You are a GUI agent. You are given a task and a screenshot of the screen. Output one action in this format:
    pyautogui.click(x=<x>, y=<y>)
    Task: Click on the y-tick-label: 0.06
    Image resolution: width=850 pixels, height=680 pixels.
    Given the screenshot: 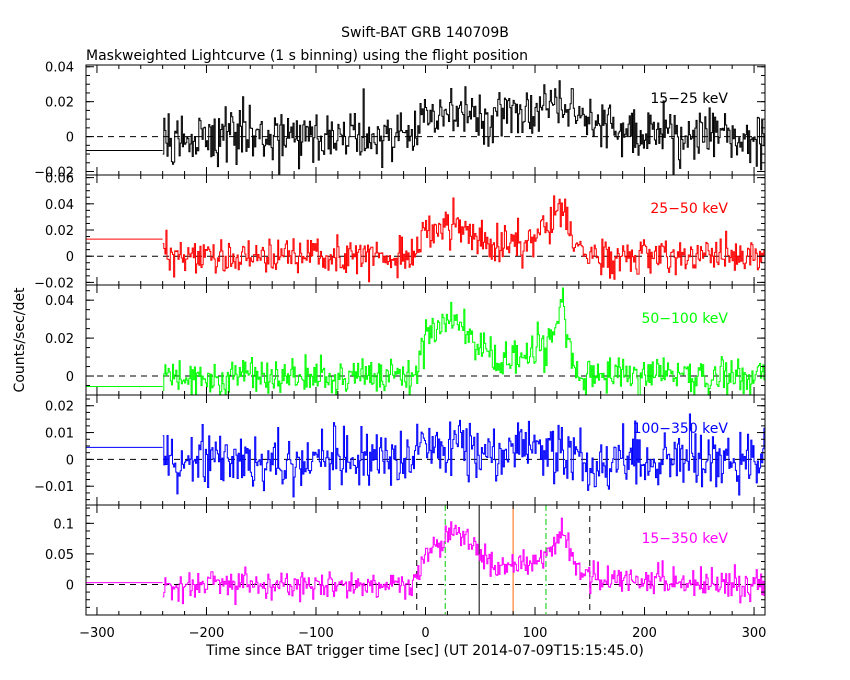 What is the action you would take?
    pyautogui.click(x=59, y=179)
    